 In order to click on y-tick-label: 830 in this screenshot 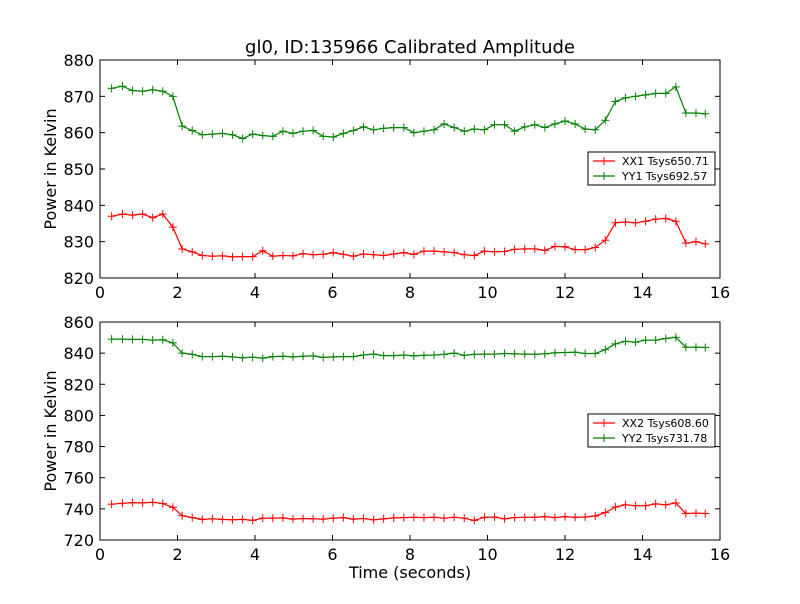, I will do `click(78, 242)`.